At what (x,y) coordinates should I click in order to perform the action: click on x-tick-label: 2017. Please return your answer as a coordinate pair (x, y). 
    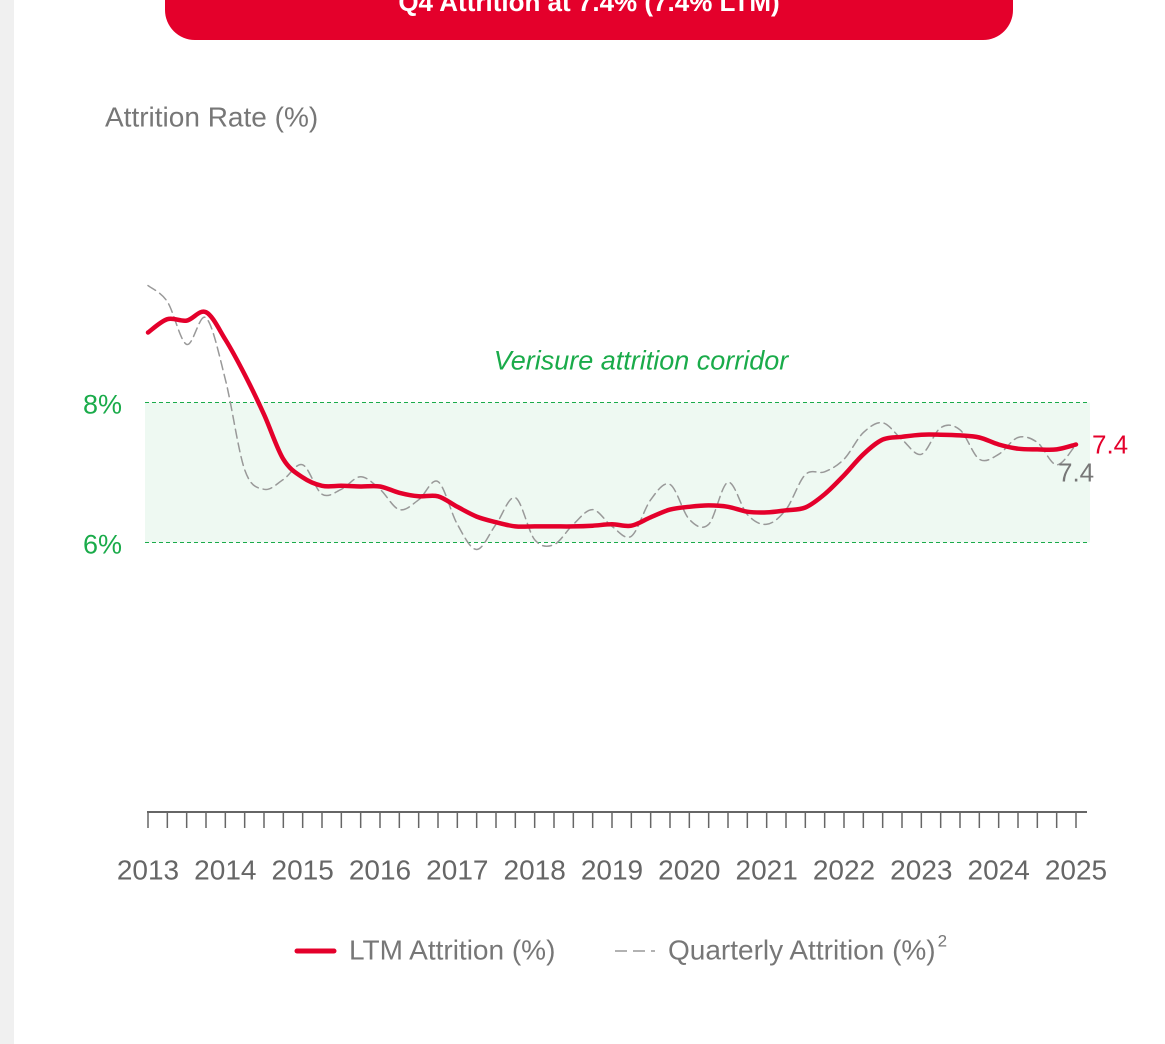
    Looking at the image, I should click on (457, 869).